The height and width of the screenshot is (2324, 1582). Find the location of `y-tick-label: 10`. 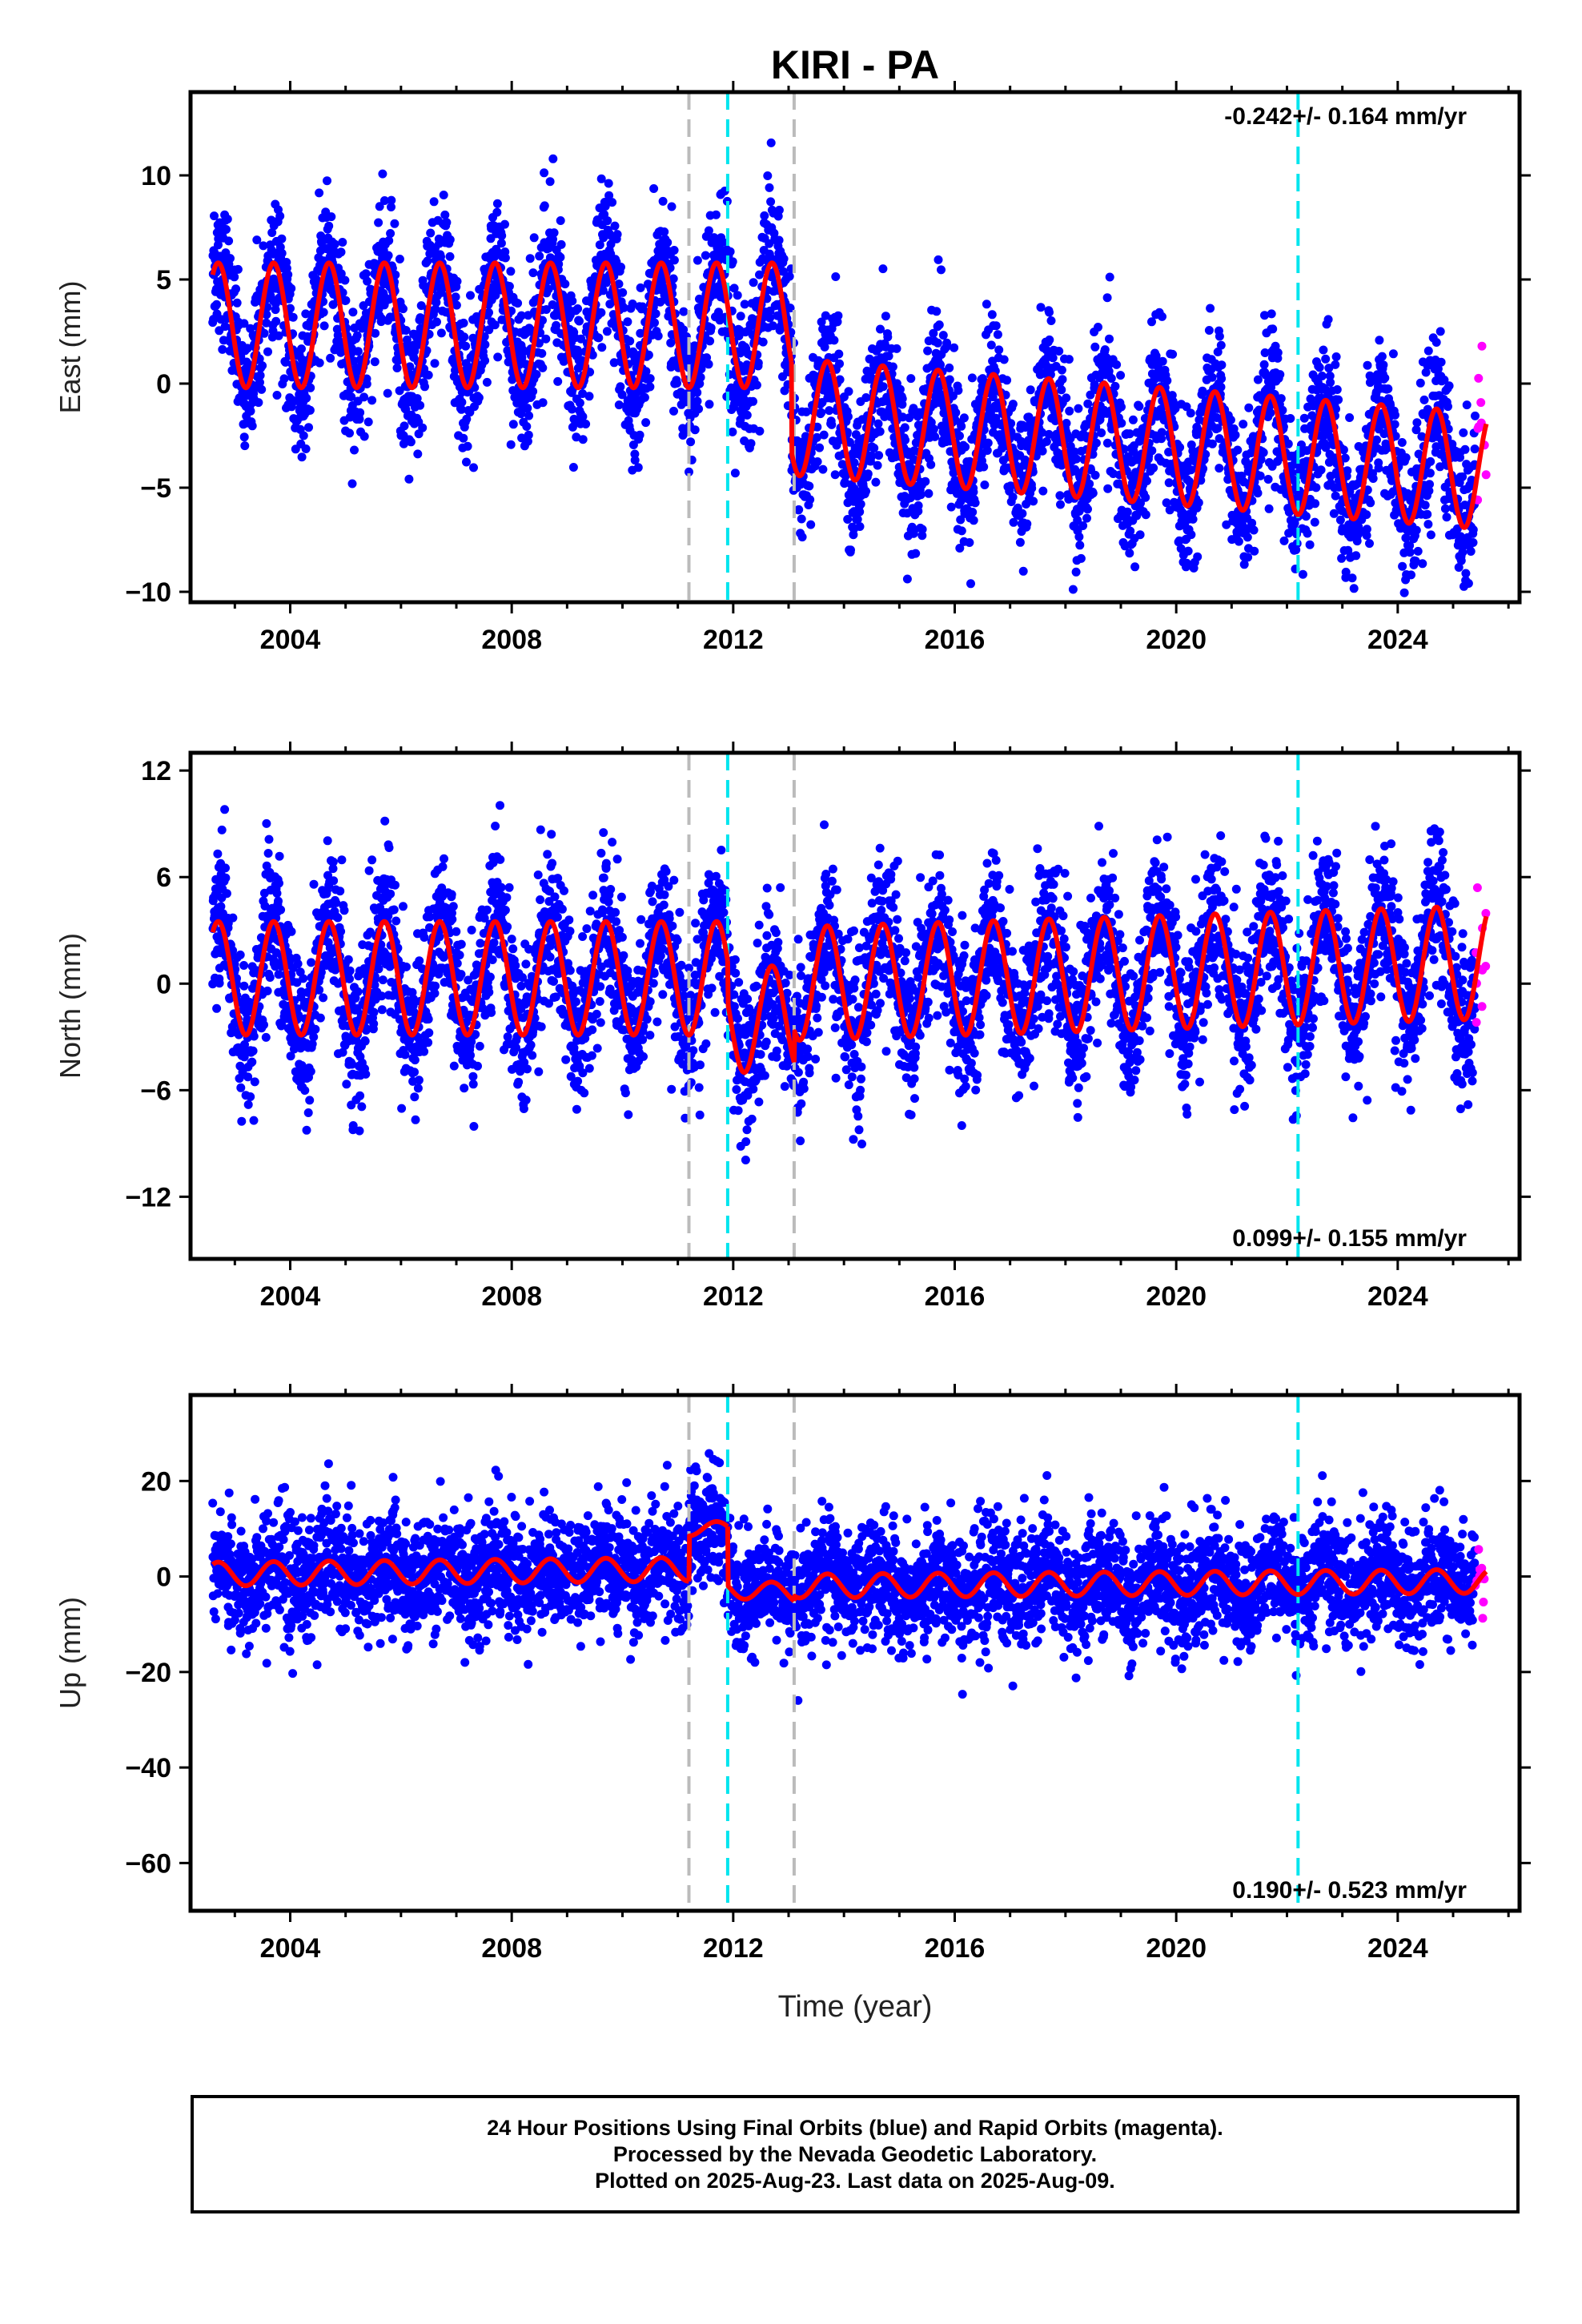

y-tick-label: 10 is located at coordinates (156, 176).